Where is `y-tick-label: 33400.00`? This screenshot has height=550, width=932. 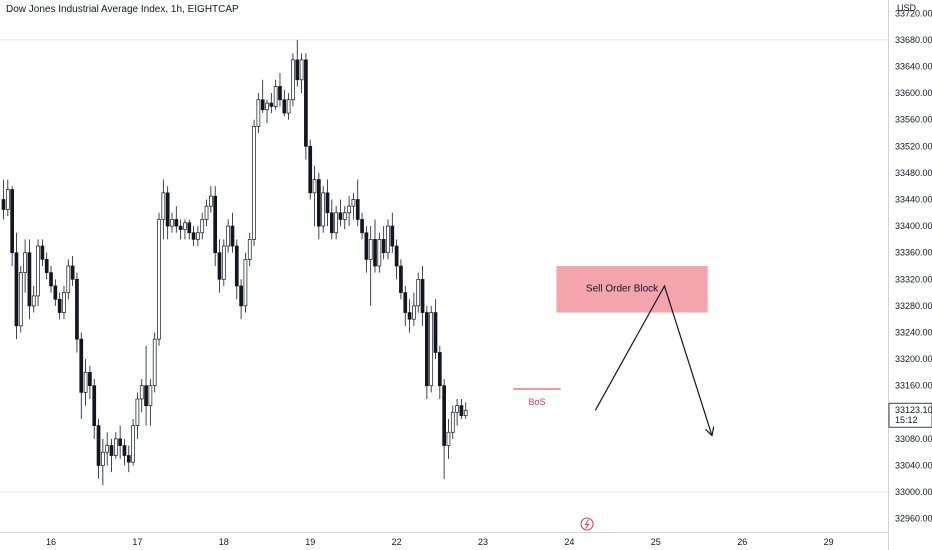
y-tick-label: 33400.00 is located at coordinates (913, 226).